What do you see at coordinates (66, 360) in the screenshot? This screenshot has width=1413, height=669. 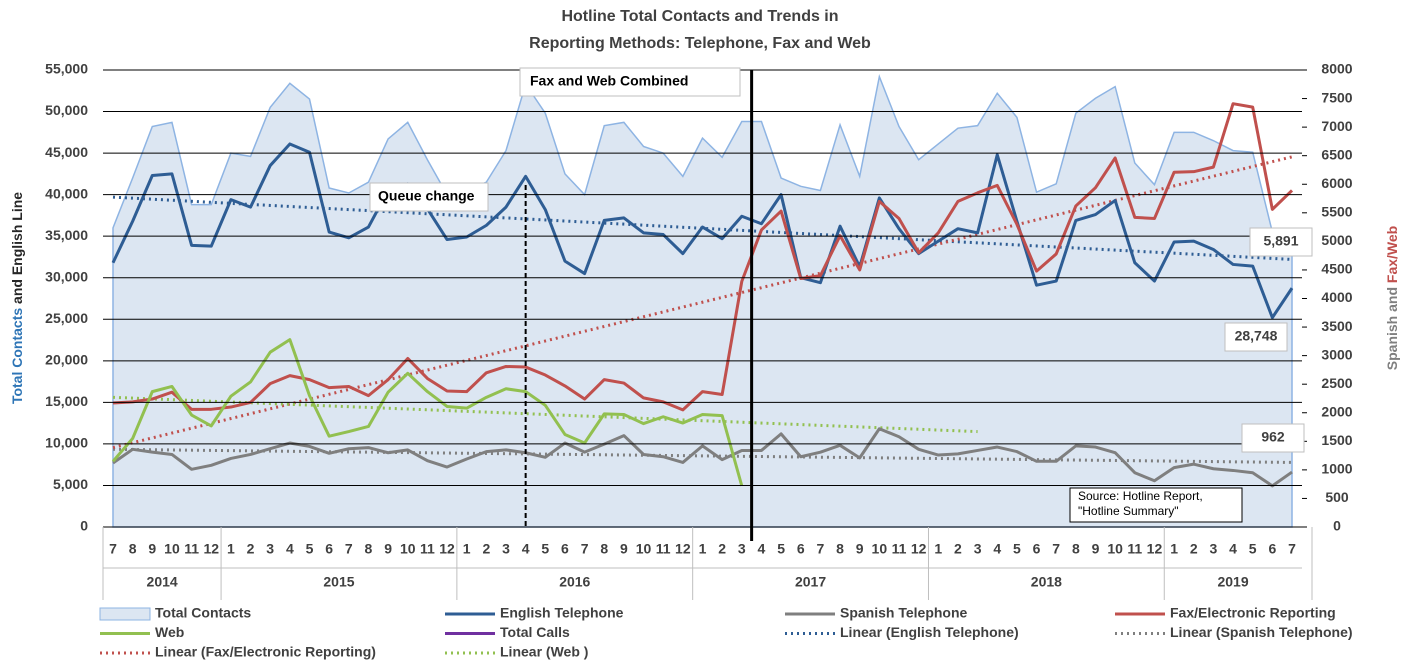 I see `y-tick-label: 20,000` at bounding box center [66, 360].